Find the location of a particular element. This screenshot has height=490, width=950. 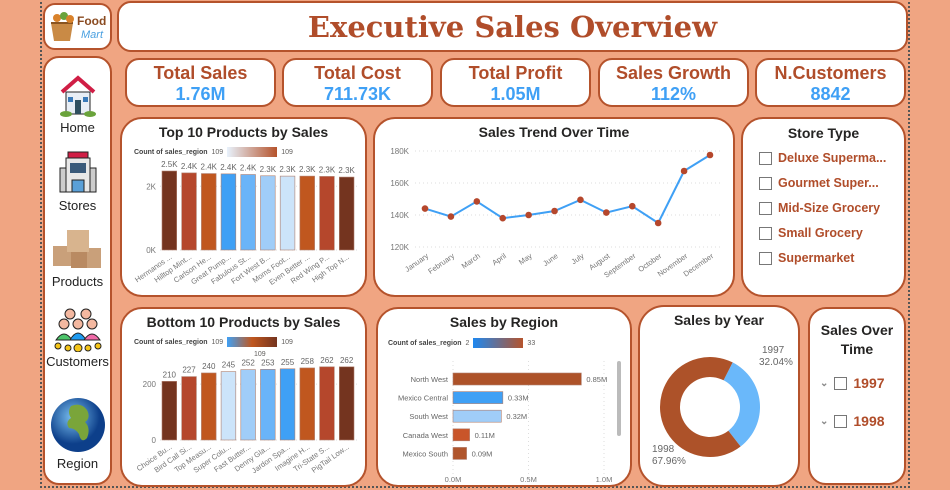

chart-legend: Count of sales_region 2 33 is located at coordinates (461, 343).